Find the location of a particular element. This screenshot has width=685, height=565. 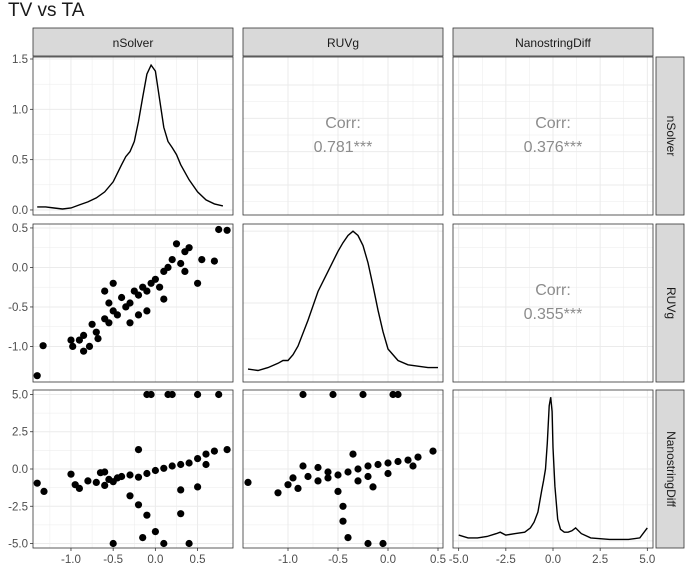

panel-RUVg-NanostringDiff-border is located at coordinates (553, 303).